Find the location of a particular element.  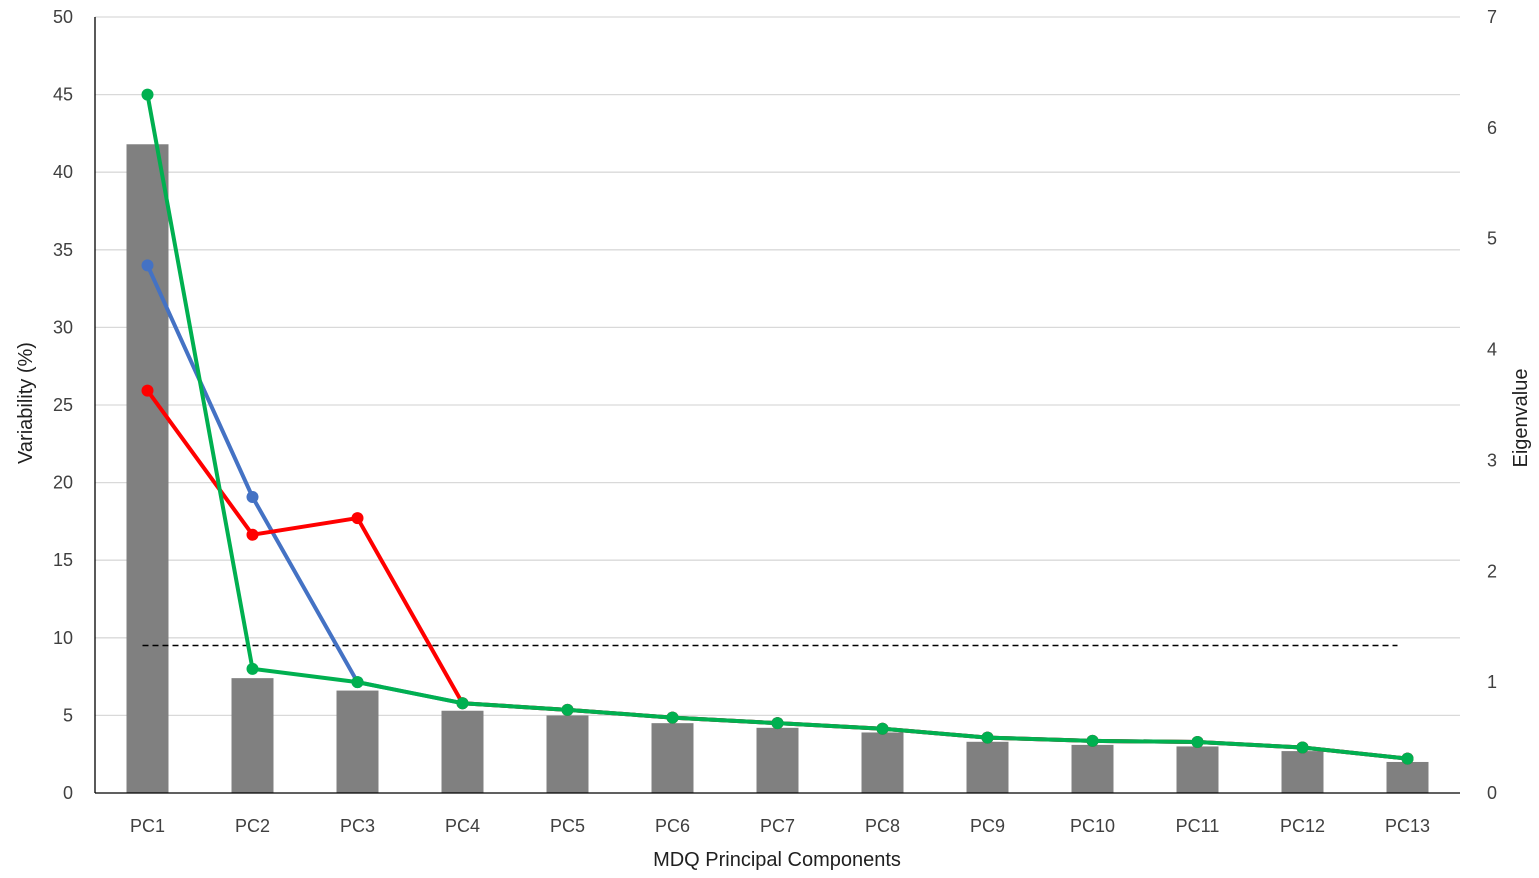

right-axis-ticks: 0 1 2 3 4 5 6 7 is located at coordinates (1492, 405).